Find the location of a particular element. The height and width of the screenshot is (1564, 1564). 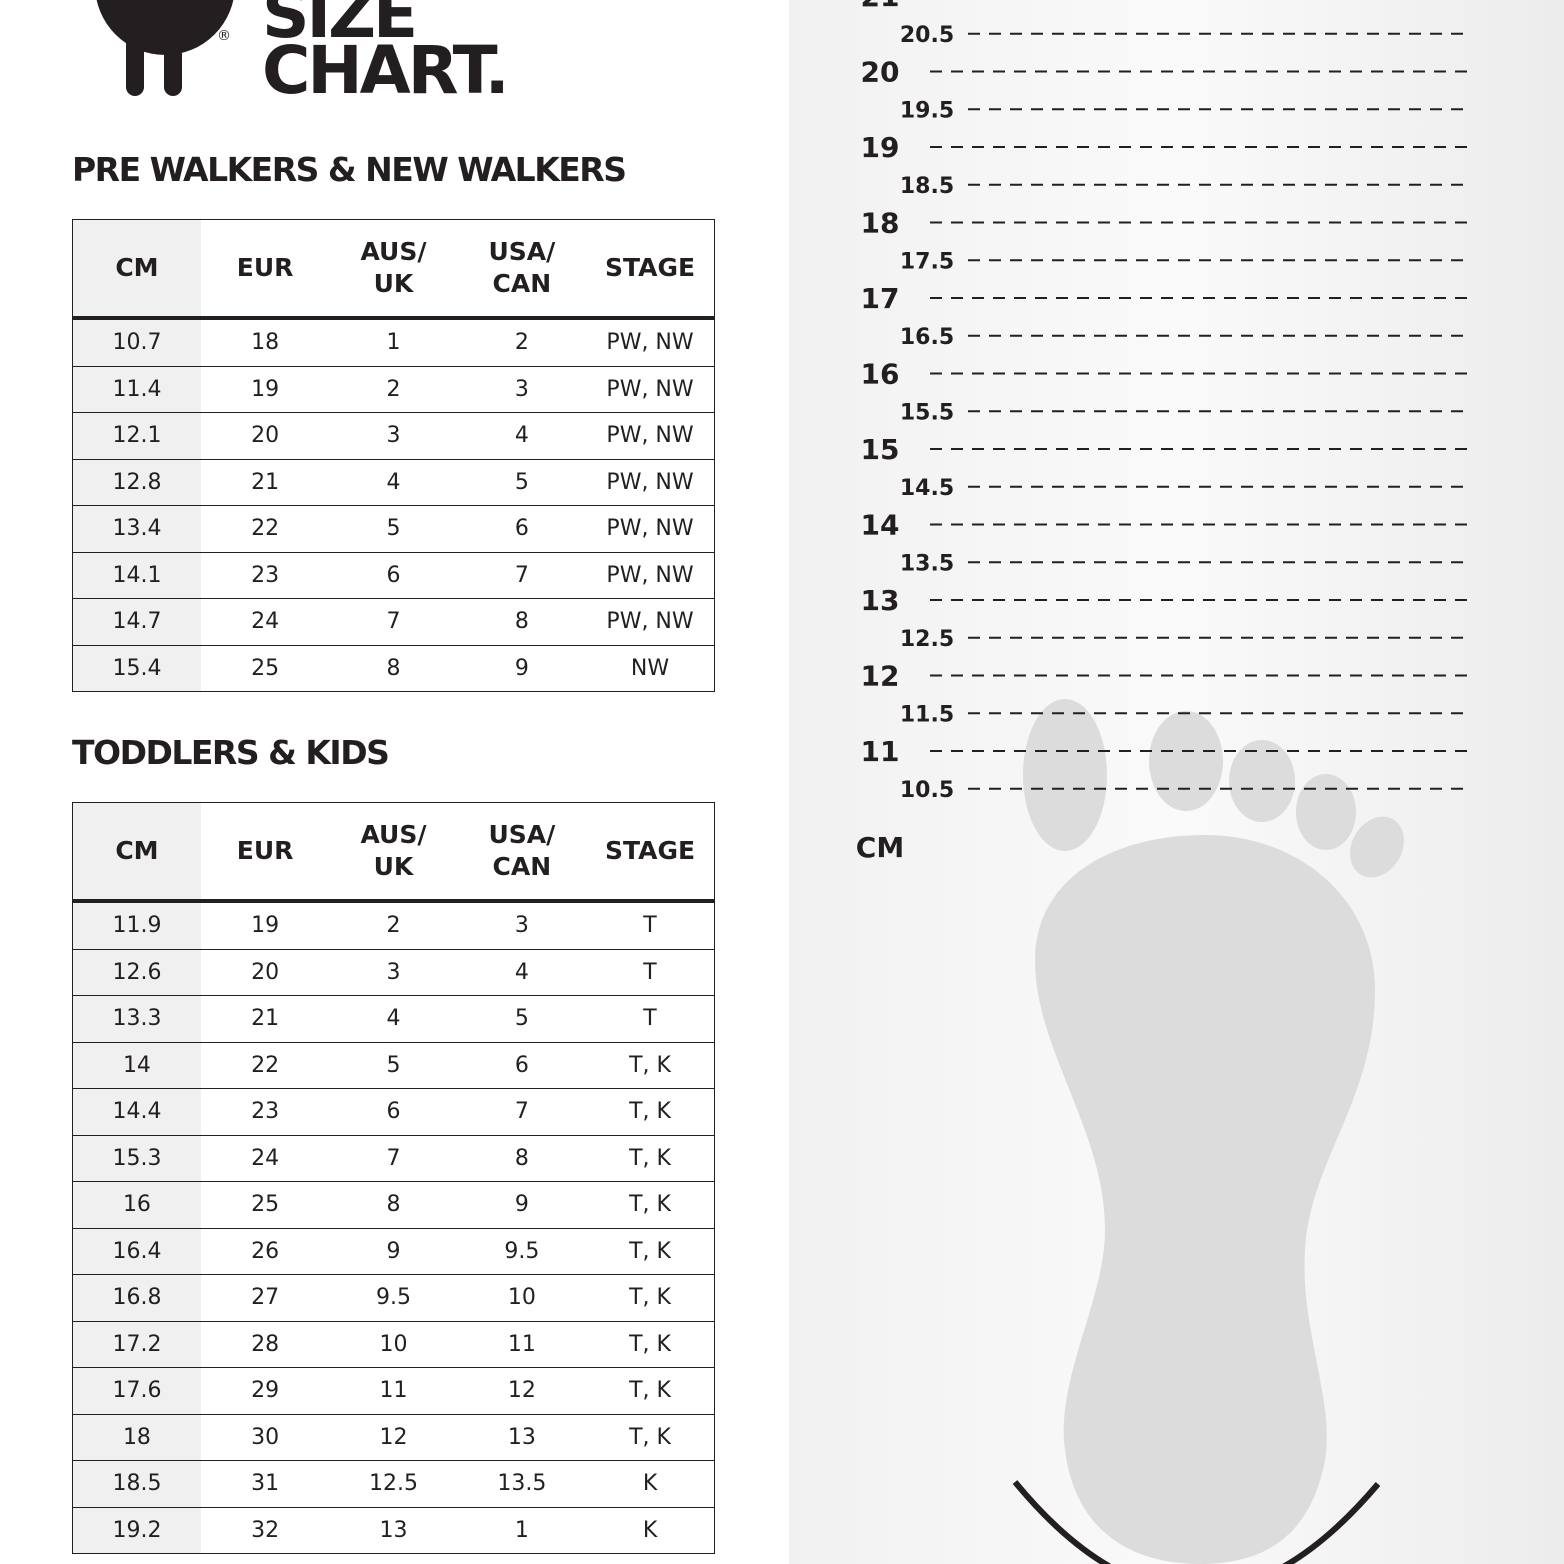

table-cell: 23 is located at coordinates (265, 1111).